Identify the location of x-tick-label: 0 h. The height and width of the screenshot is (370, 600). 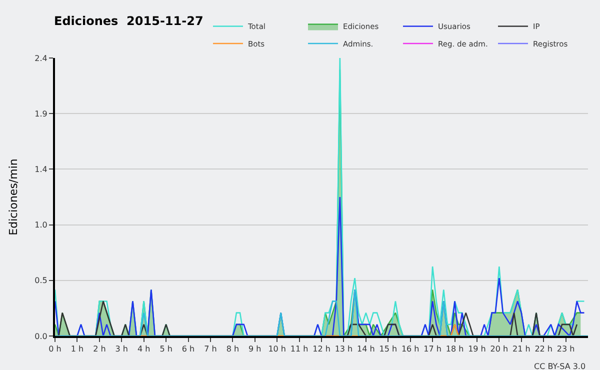
(55, 349).